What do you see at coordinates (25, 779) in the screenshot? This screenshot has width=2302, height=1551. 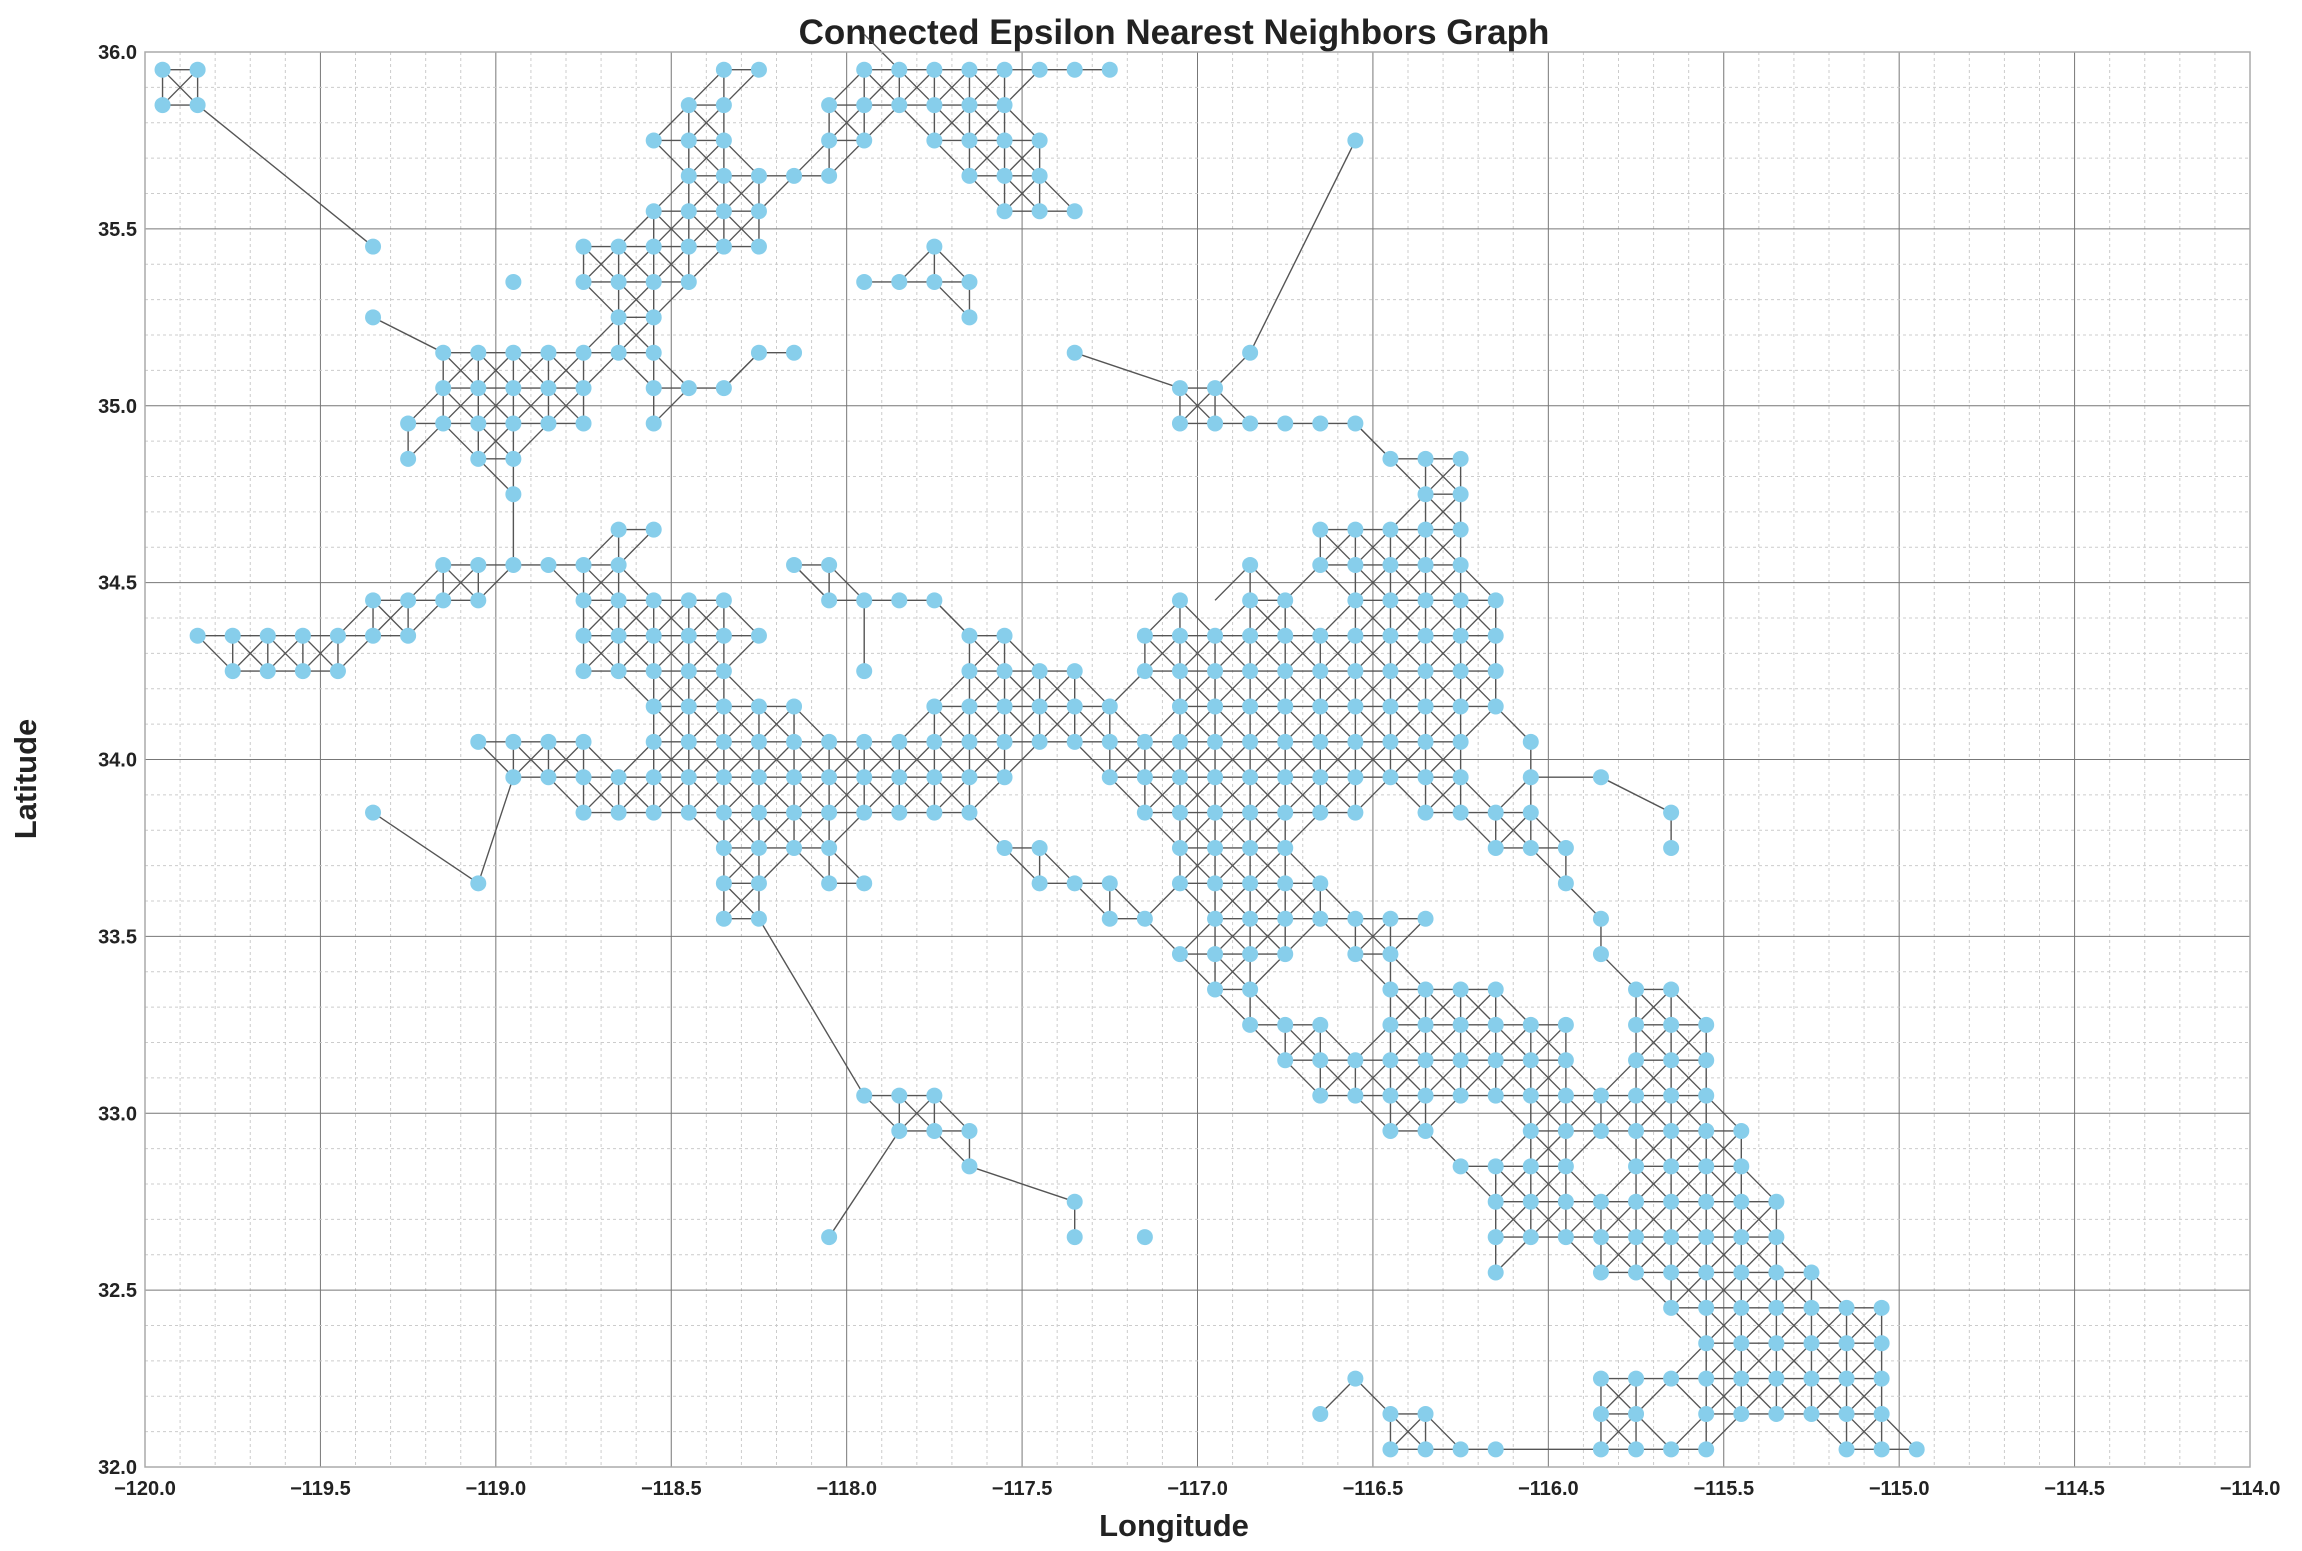 I see `y-axis-label: Latitude` at bounding box center [25, 779].